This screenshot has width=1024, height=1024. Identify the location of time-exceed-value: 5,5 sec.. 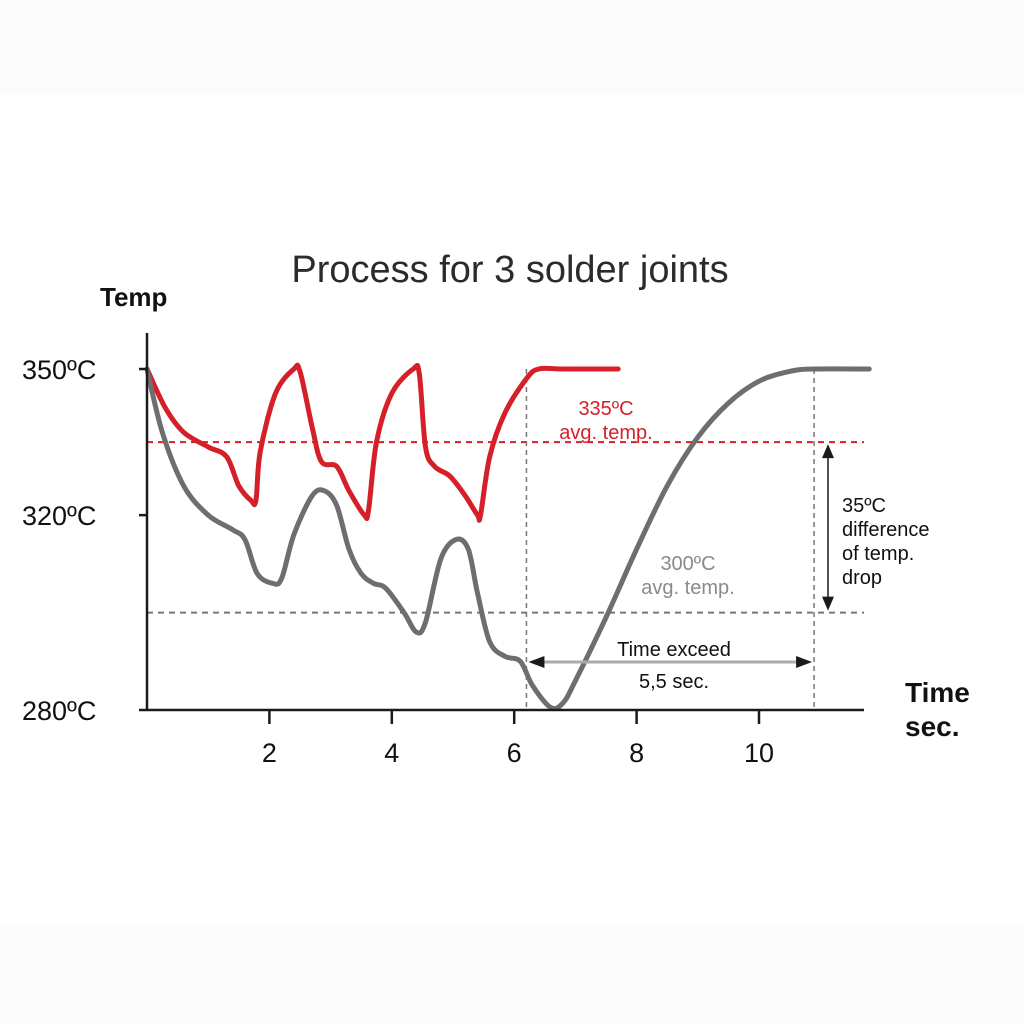
(674, 682).